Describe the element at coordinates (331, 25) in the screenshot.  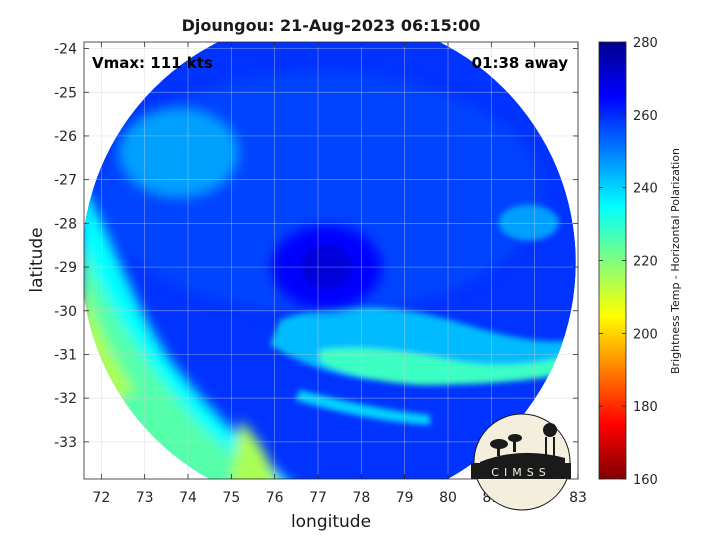
I see `chart-title: Djoungou: 21-Aug-2023 06:15:00` at that location.